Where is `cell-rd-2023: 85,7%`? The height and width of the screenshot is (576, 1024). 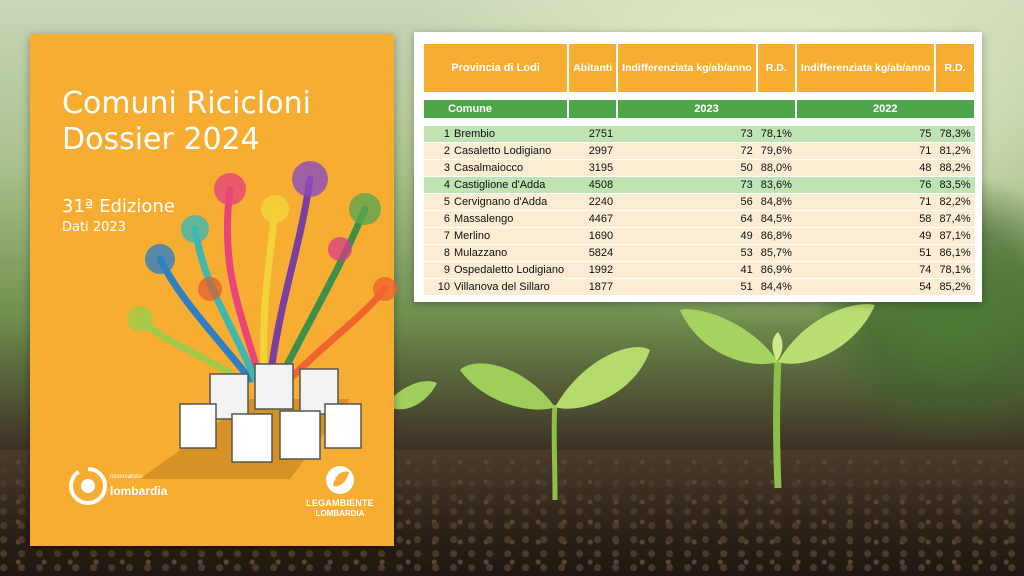
cell-rd-2023: 85,7% is located at coordinates (776, 253).